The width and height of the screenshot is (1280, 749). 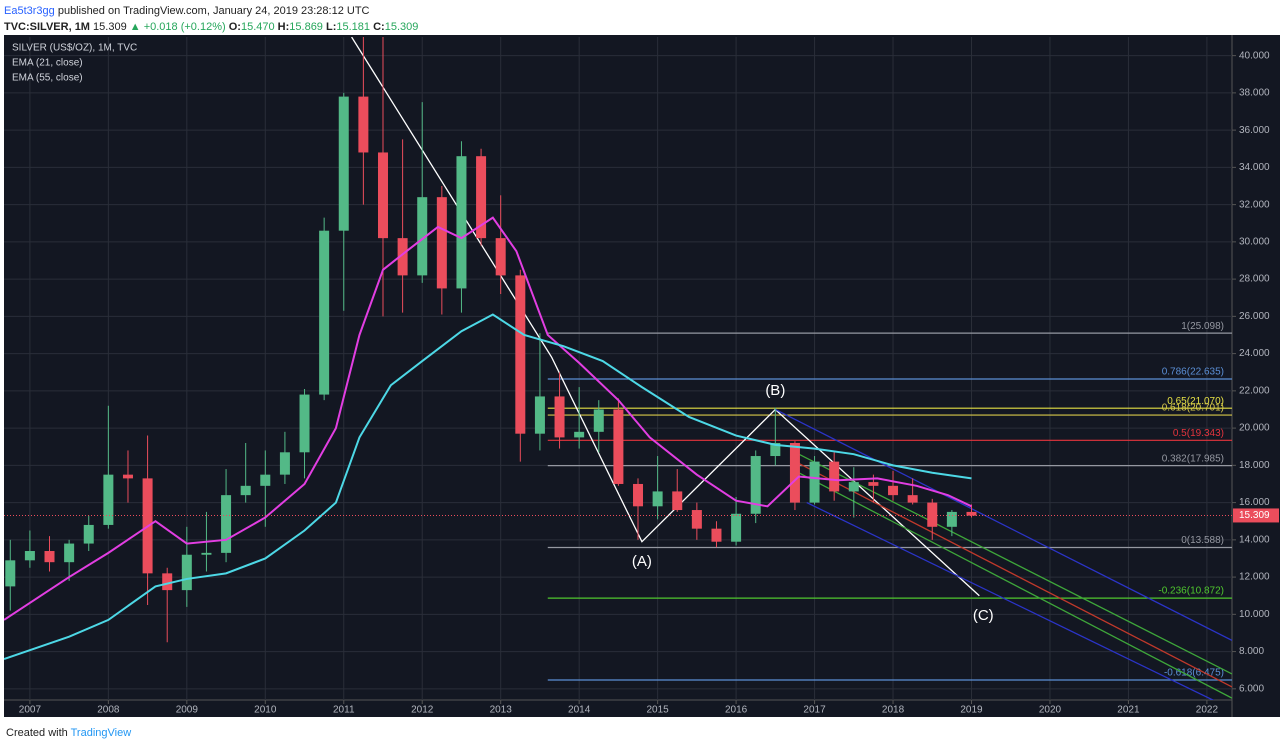 I want to click on x-tick-label: 2008, so click(x=108, y=710).